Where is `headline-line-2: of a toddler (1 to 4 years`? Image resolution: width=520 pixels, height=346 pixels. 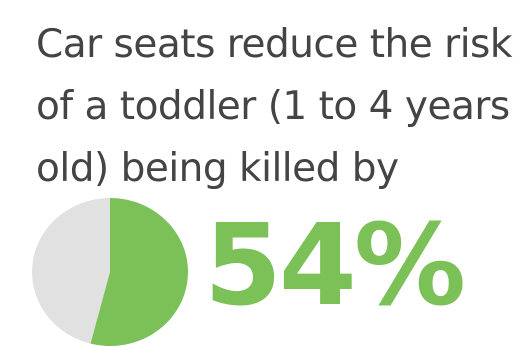
headline-line-2: of a toddler (1 to 4 years is located at coordinates (273, 106).